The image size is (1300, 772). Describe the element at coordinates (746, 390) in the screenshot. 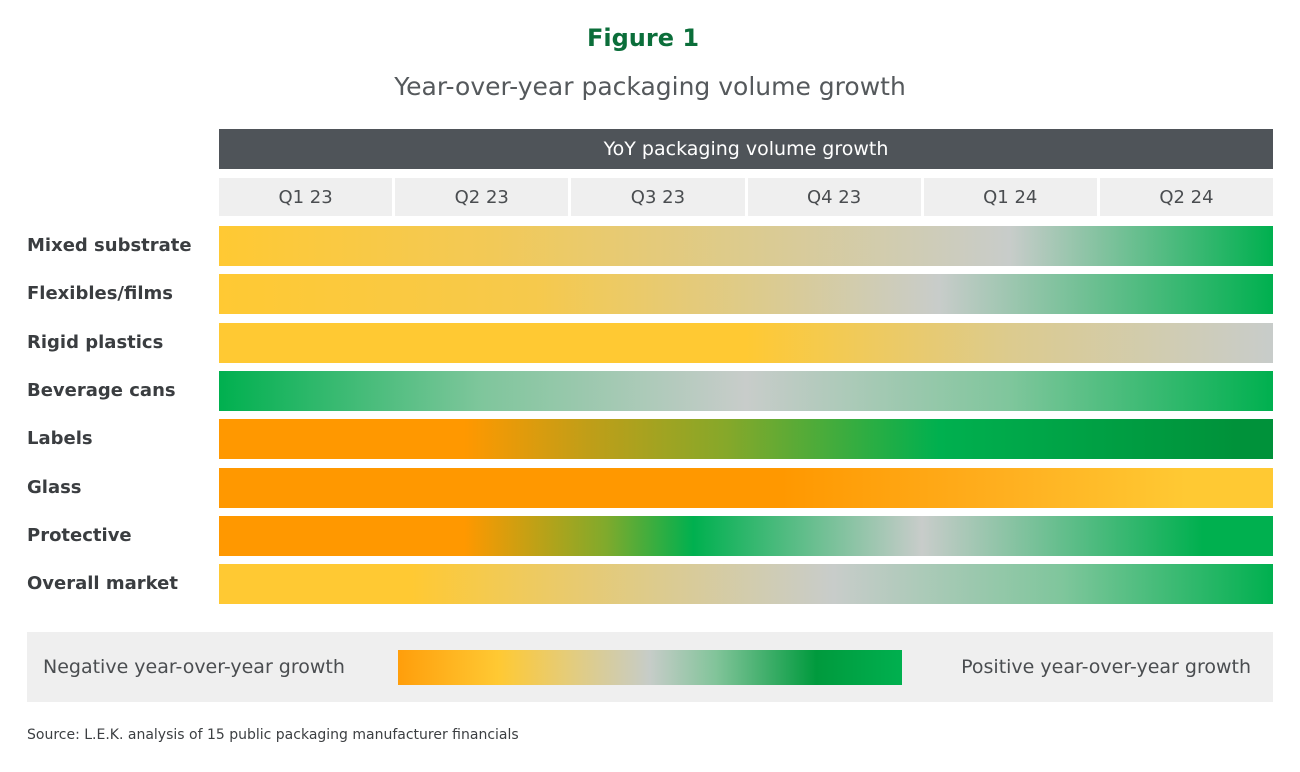

I see `heatmap-bar-beverage-cans` at that location.